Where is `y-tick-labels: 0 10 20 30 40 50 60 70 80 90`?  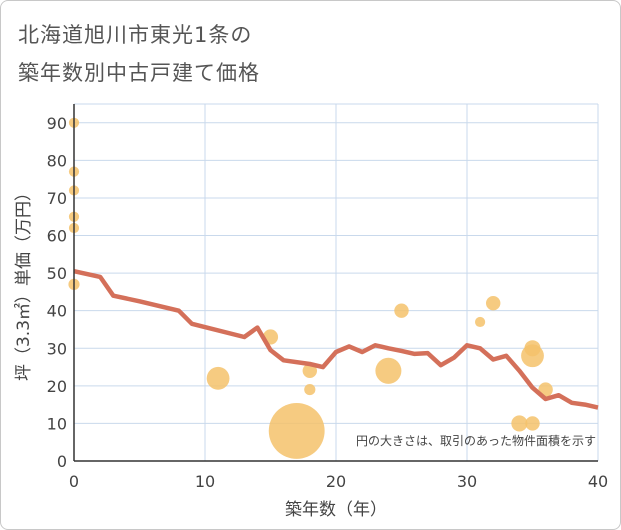 y-tick-labels: 0 10 20 30 40 50 60 70 80 90 is located at coordinates (57, 292).